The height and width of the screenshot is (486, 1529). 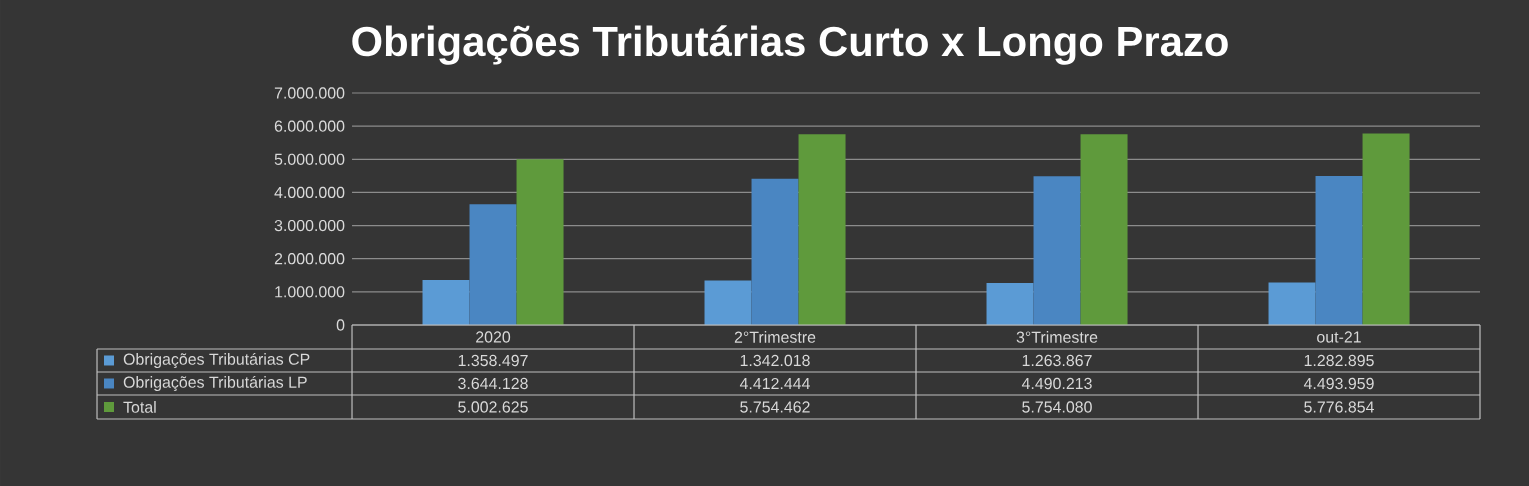 I want to click on x-tick-label: 2°Trimestre, so click(x=775, y=337).